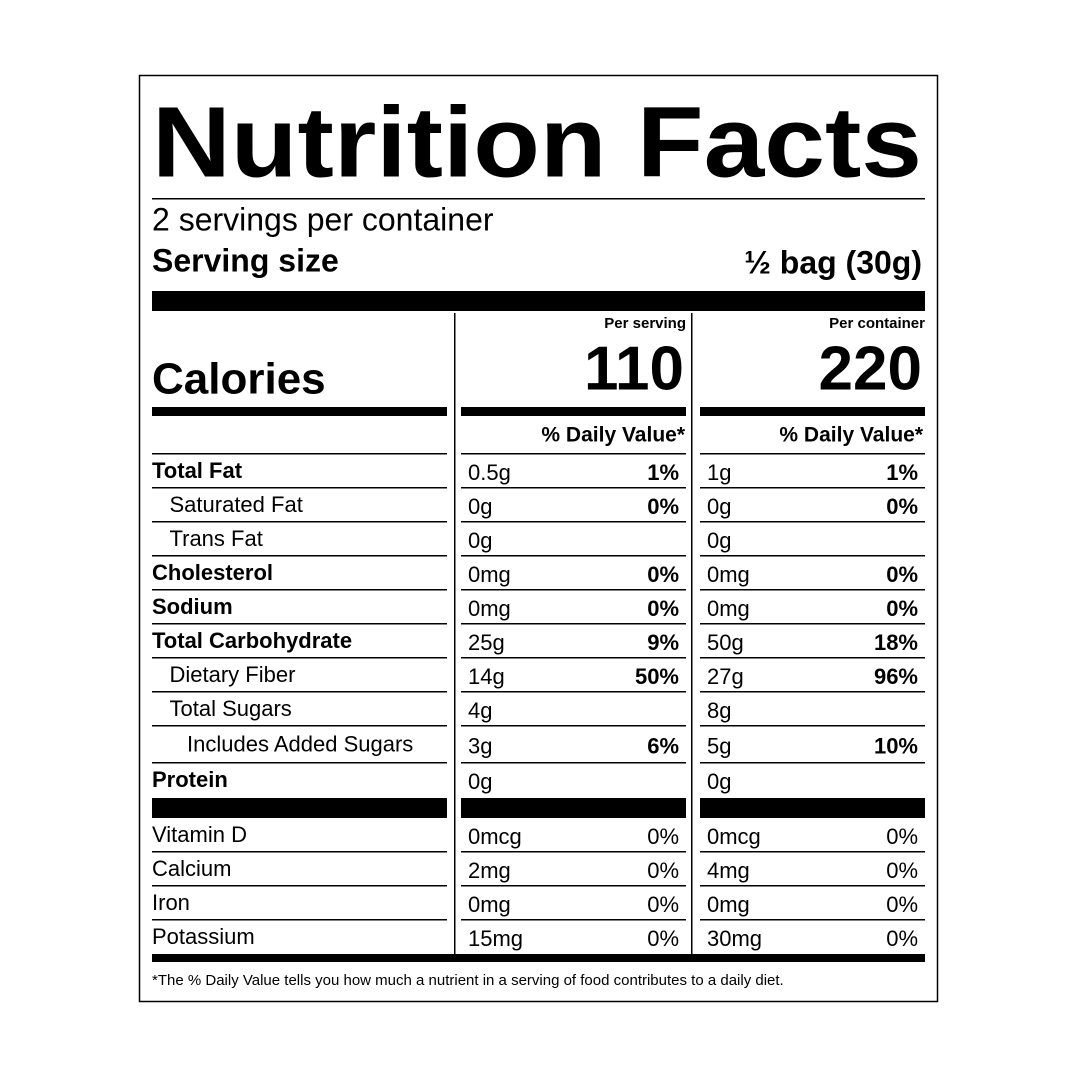  I want to click on nutrient-name: Calcium, so click(191, 868).